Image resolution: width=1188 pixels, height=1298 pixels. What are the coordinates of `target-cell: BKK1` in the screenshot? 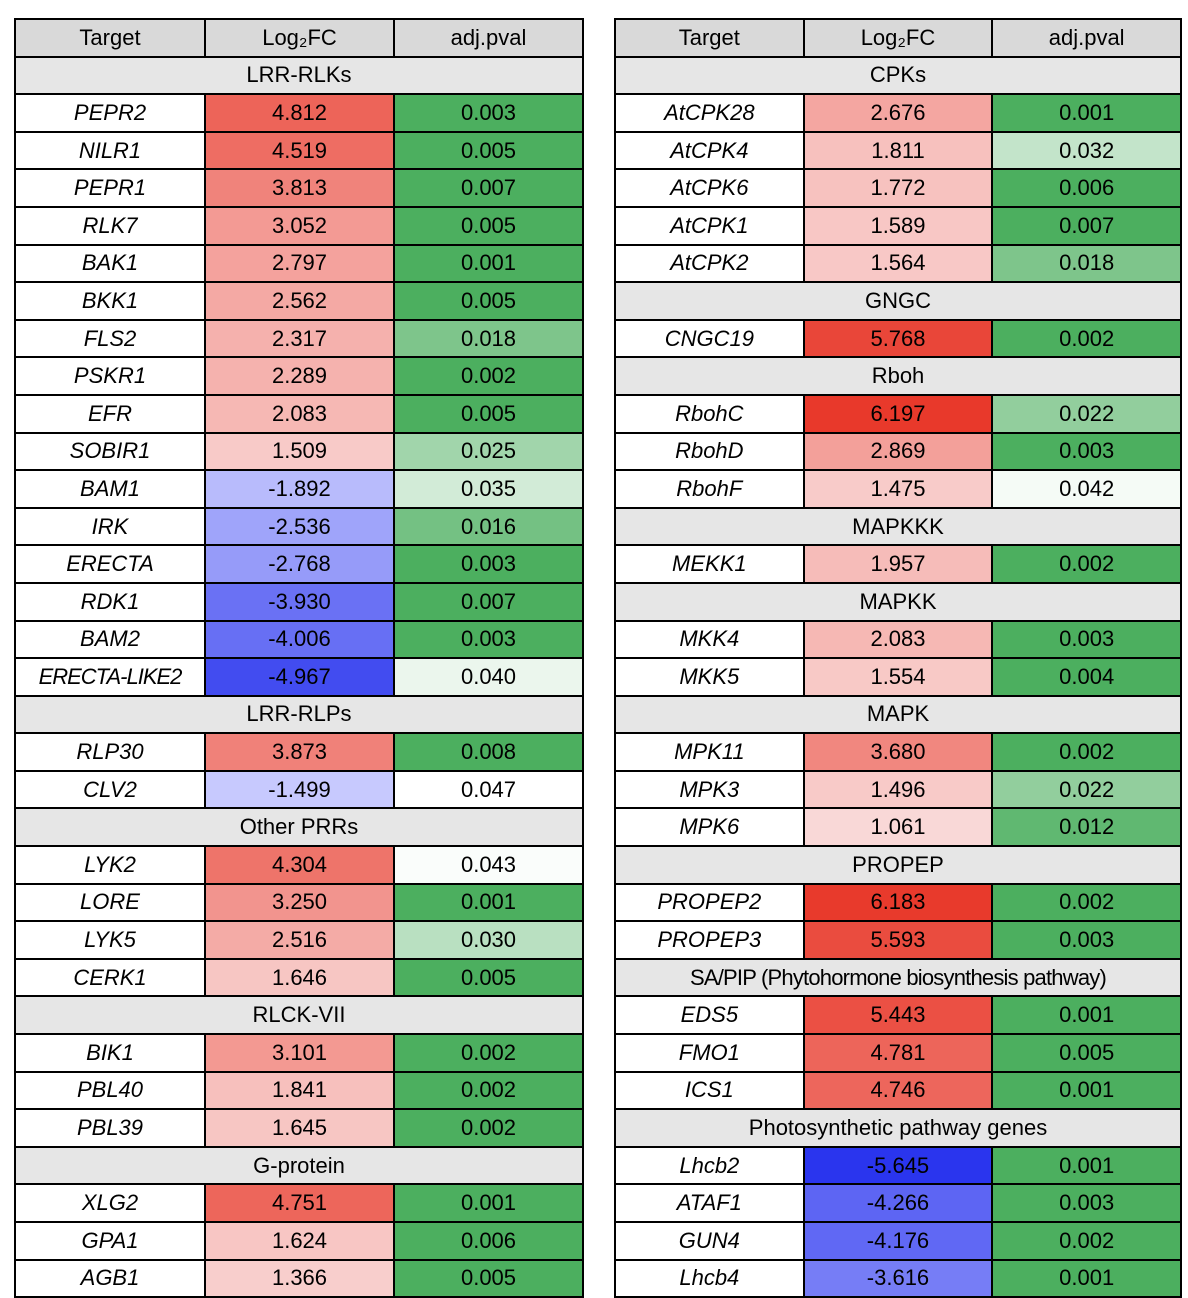 It's located at (110, 301).